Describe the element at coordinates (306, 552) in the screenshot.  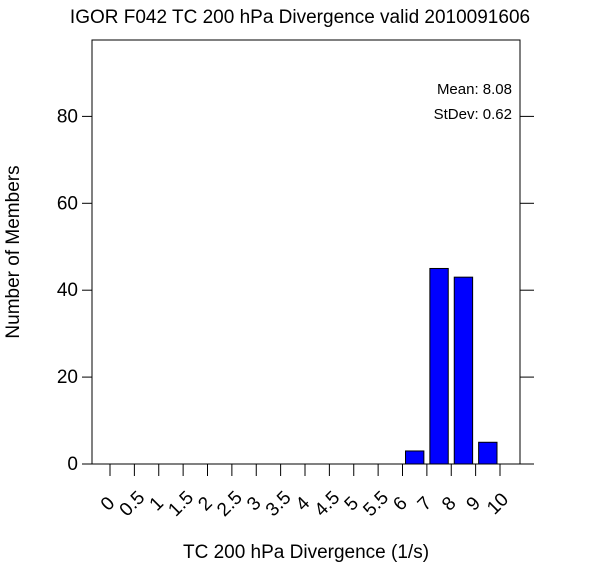
I see `x-axis-title: TC 200 hPa Divergence (1/s)` at that location.